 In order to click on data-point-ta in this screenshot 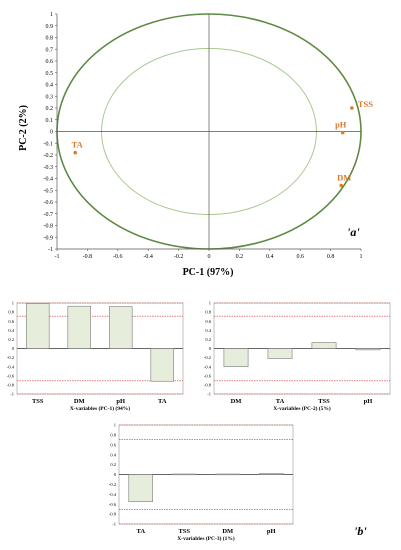, I will do `click(75, 152)`.